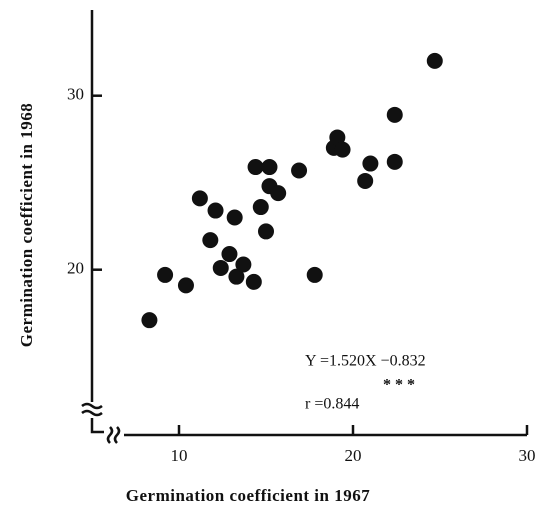 Image resolution: width=553 pixels, height=515 pixels. I want to click on correlation: r =0.844, so click(332, 404).